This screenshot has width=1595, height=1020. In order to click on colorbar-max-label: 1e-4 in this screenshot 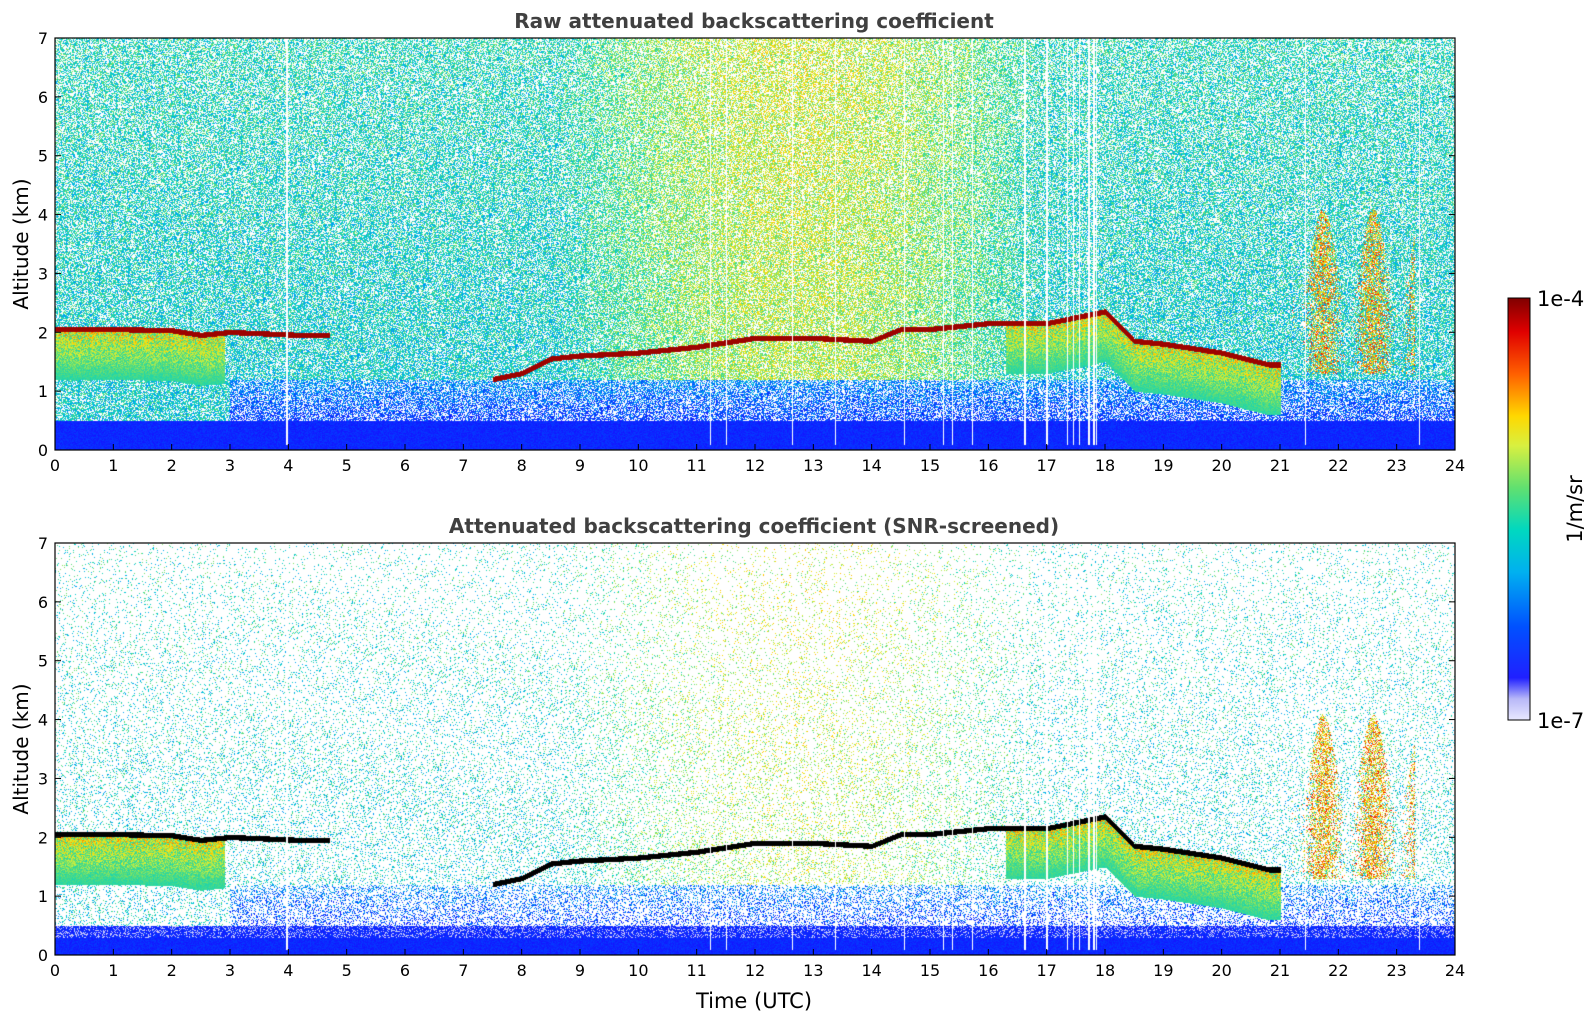, I will do `click(1560, 299)`.